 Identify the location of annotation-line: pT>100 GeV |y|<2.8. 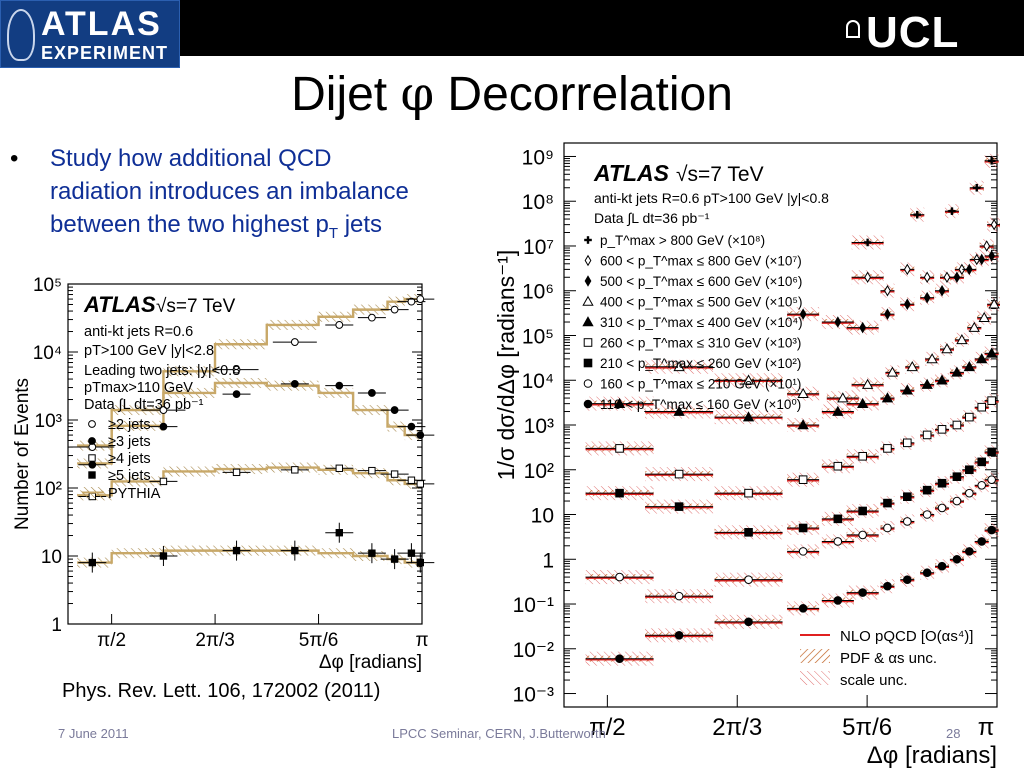
(149, 351).